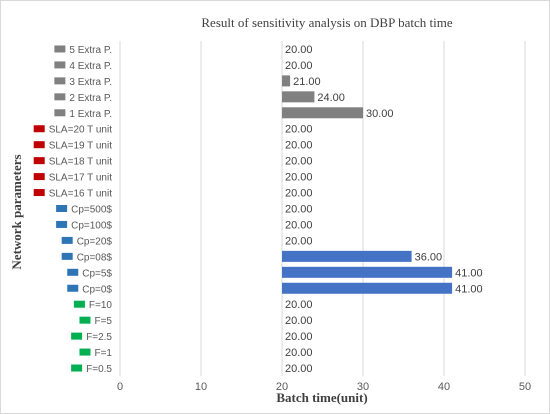  Describe the element at coordinates (16, 211) in the screenshot. I see `y-axis-label: Network parameters` at that location.